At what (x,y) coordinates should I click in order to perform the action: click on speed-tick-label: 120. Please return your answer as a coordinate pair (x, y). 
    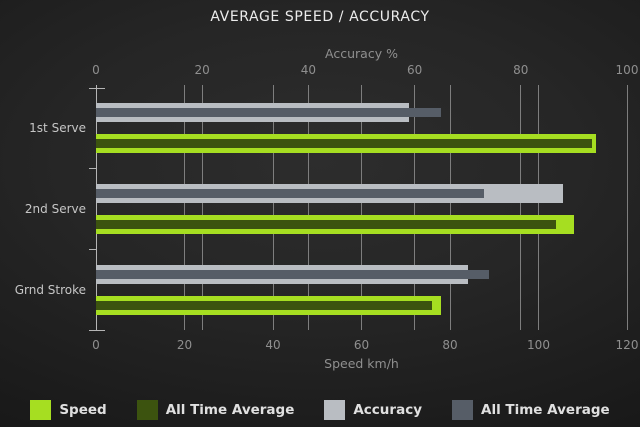
    Looking at the image, I should click on (627, 345).